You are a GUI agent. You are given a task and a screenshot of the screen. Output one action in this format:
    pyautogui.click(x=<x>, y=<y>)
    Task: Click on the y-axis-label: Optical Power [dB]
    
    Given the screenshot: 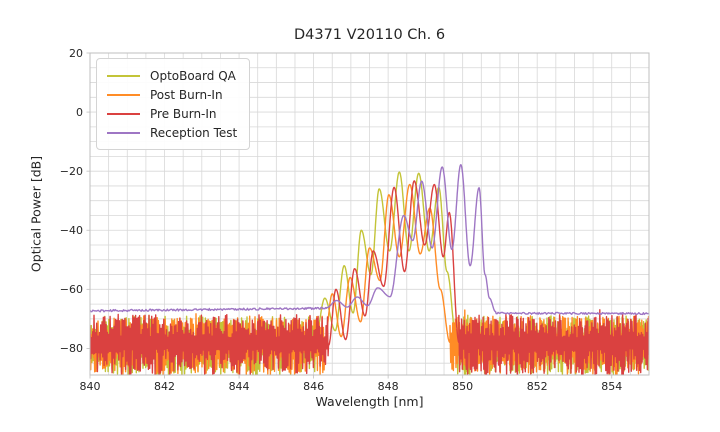 What is the action you would take?
    pyautogui.click(x=36, y=214)
    